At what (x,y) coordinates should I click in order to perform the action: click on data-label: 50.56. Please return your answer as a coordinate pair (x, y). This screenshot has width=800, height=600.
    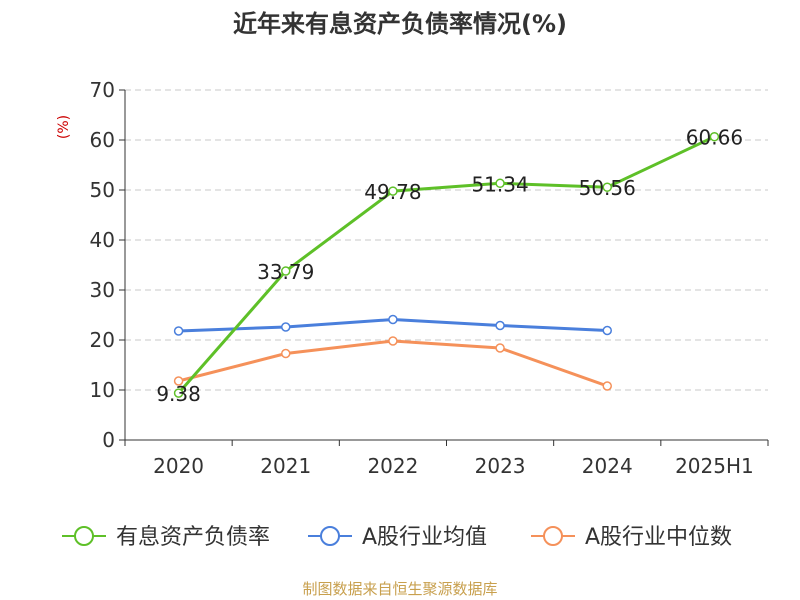
    Looking at the image, I should click on (607, 188).